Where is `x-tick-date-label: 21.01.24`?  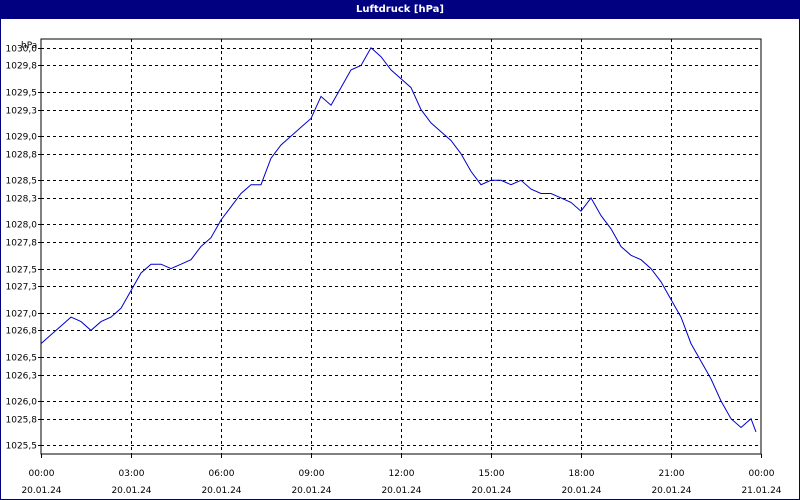 x-tick-date-label: 21.01.24 is located at coordinates (761, 491).